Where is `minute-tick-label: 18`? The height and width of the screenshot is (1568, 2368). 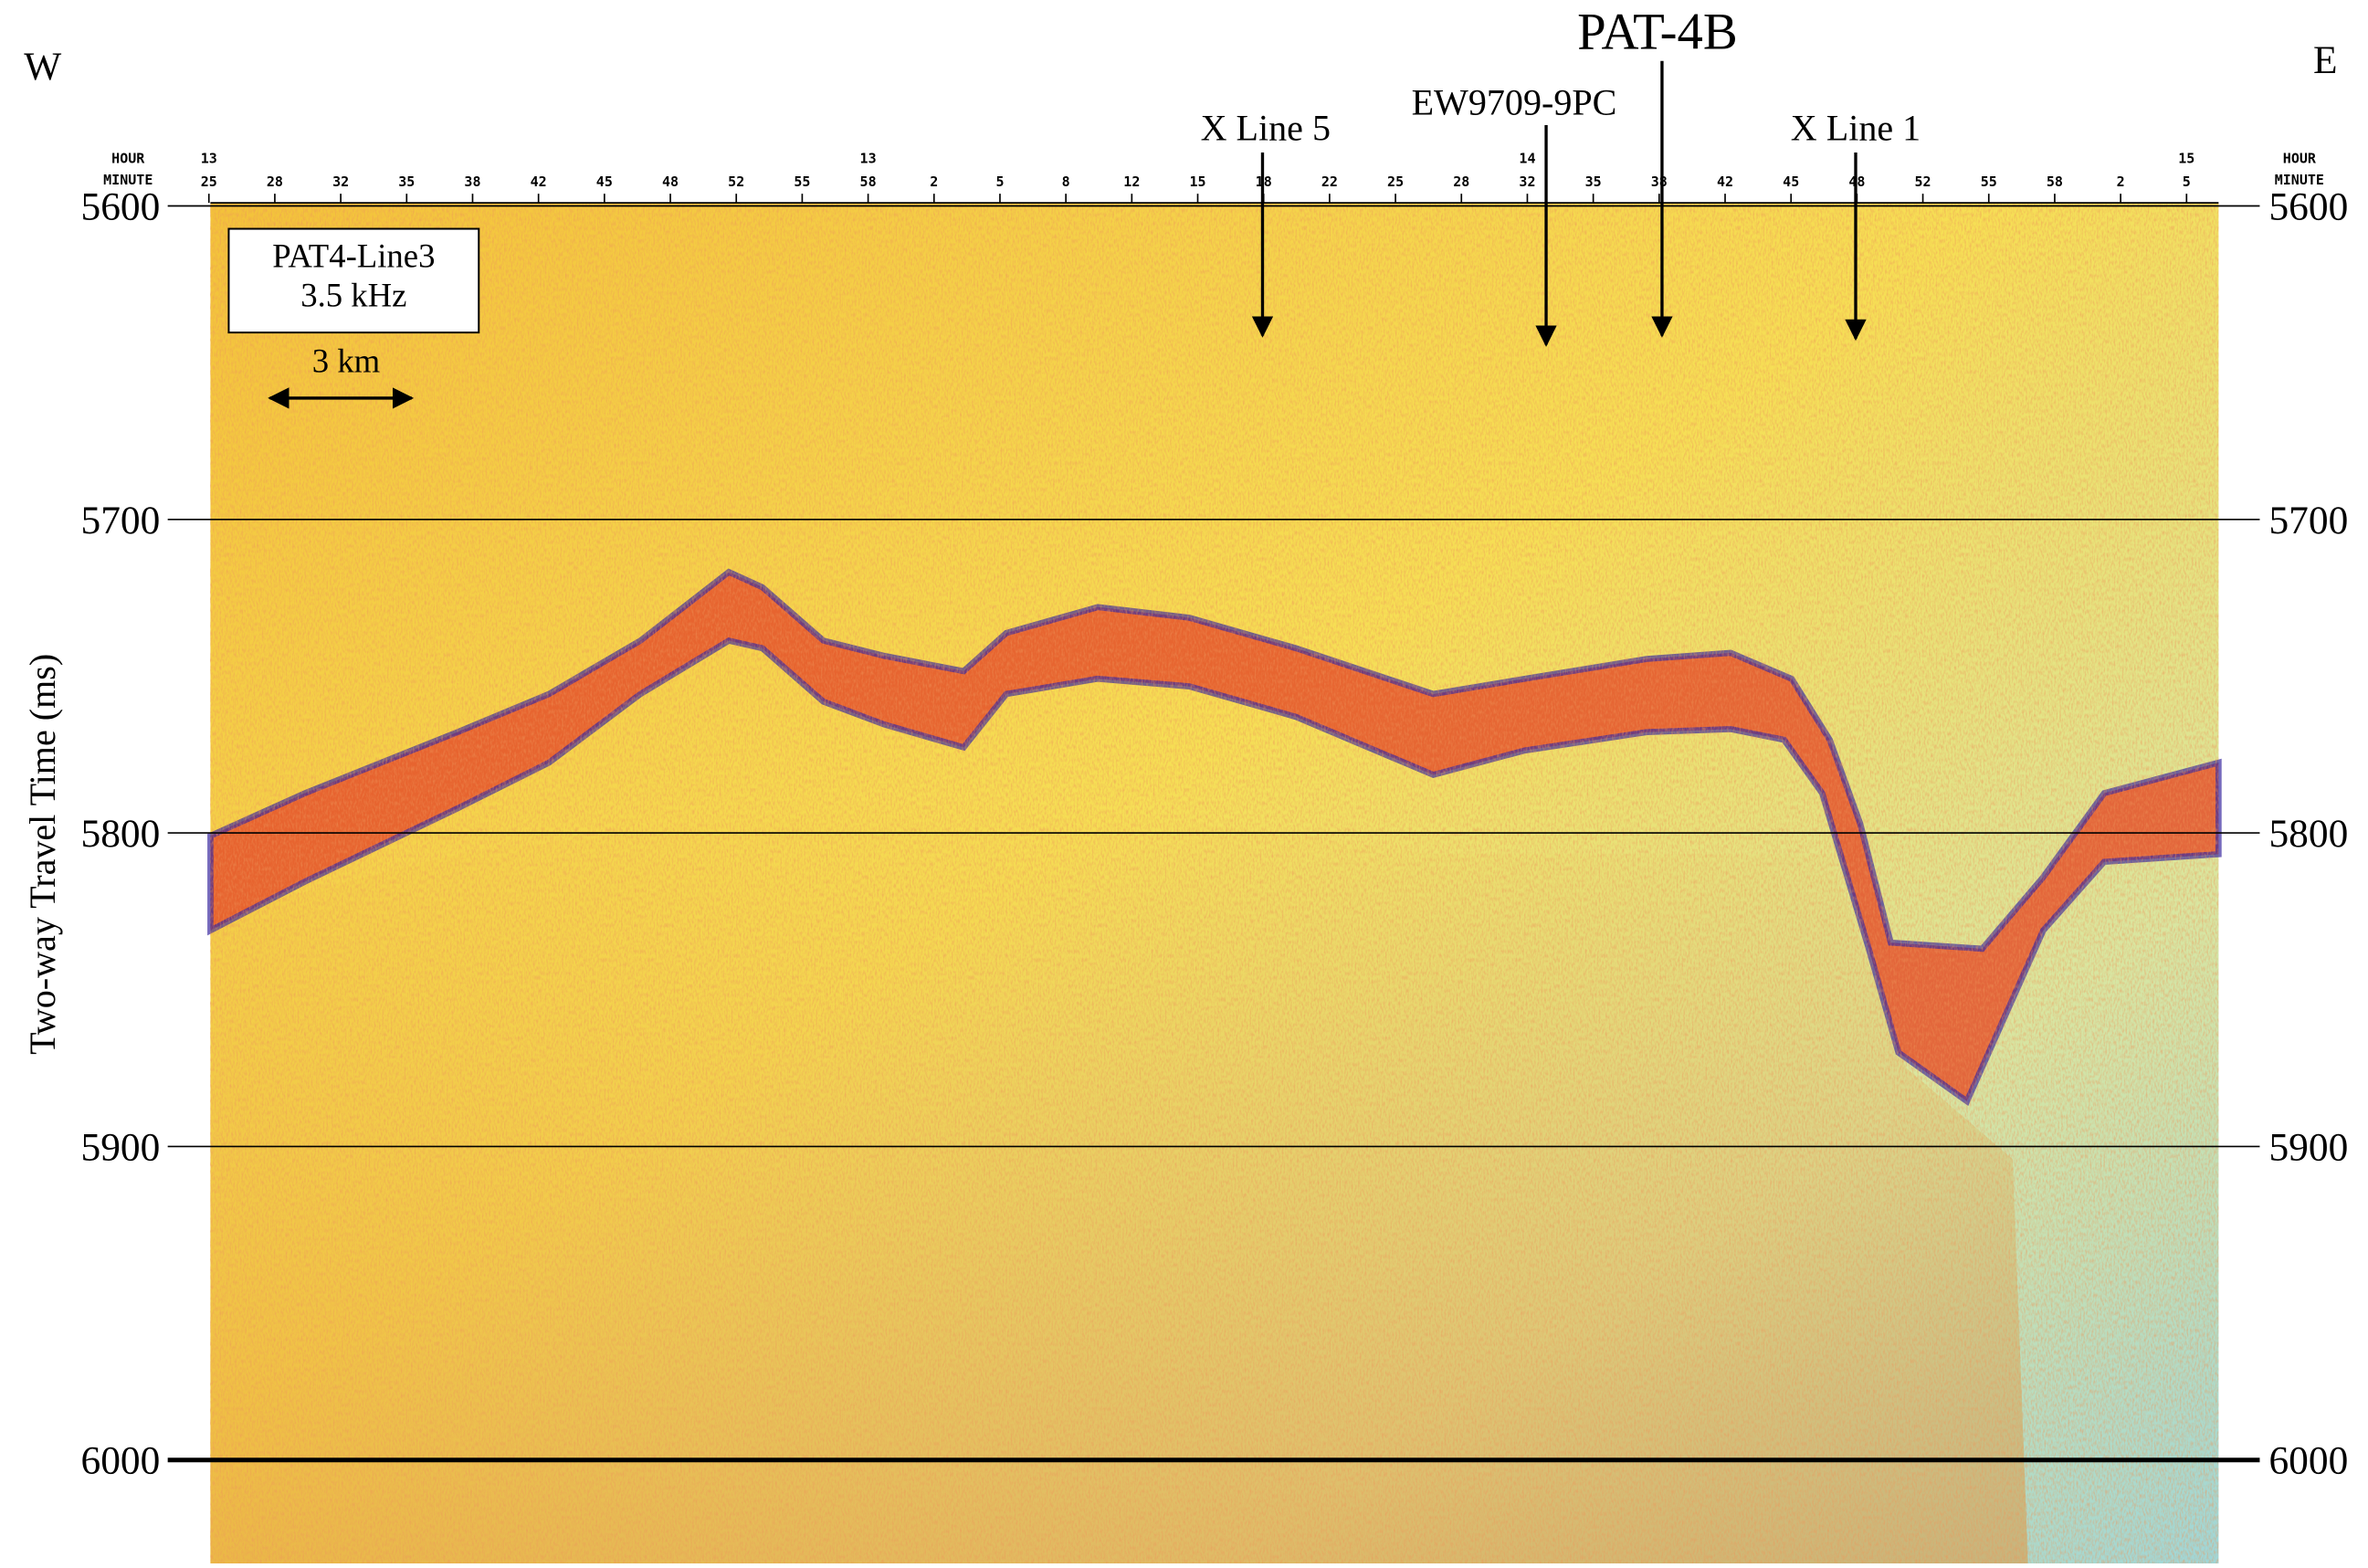
minute-tick-label: 18 is located at coordinates (1264, 182).